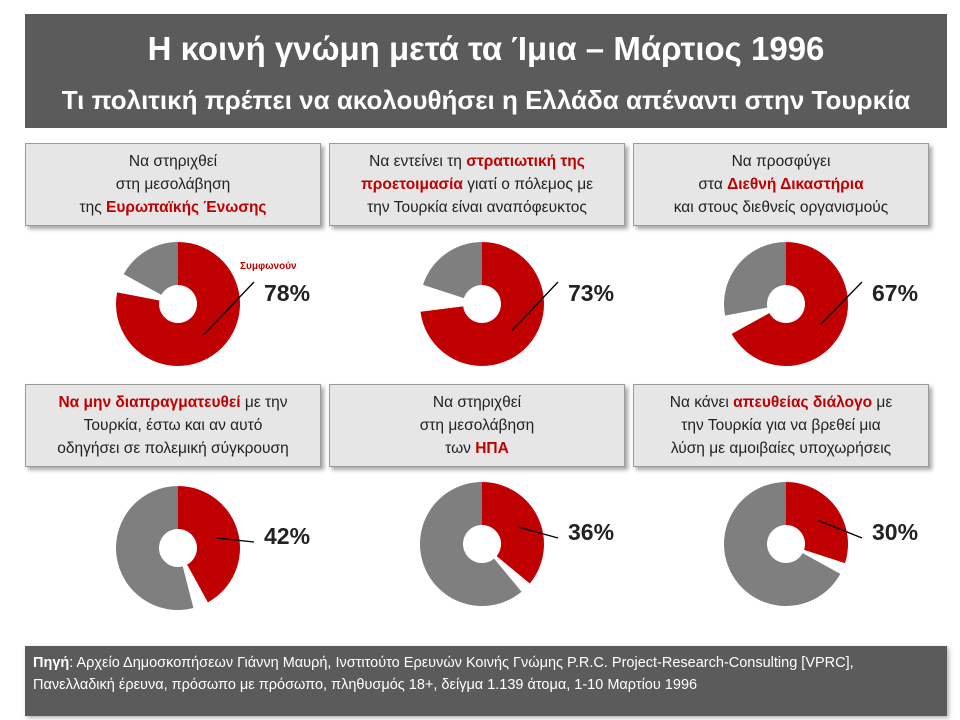 Image resolution: width=960 pixels, height=720 pixels. What do you see at coordinates (287, 536) in the screenshot?
I see `data-label: 42%` at bounding box center [287, 536].